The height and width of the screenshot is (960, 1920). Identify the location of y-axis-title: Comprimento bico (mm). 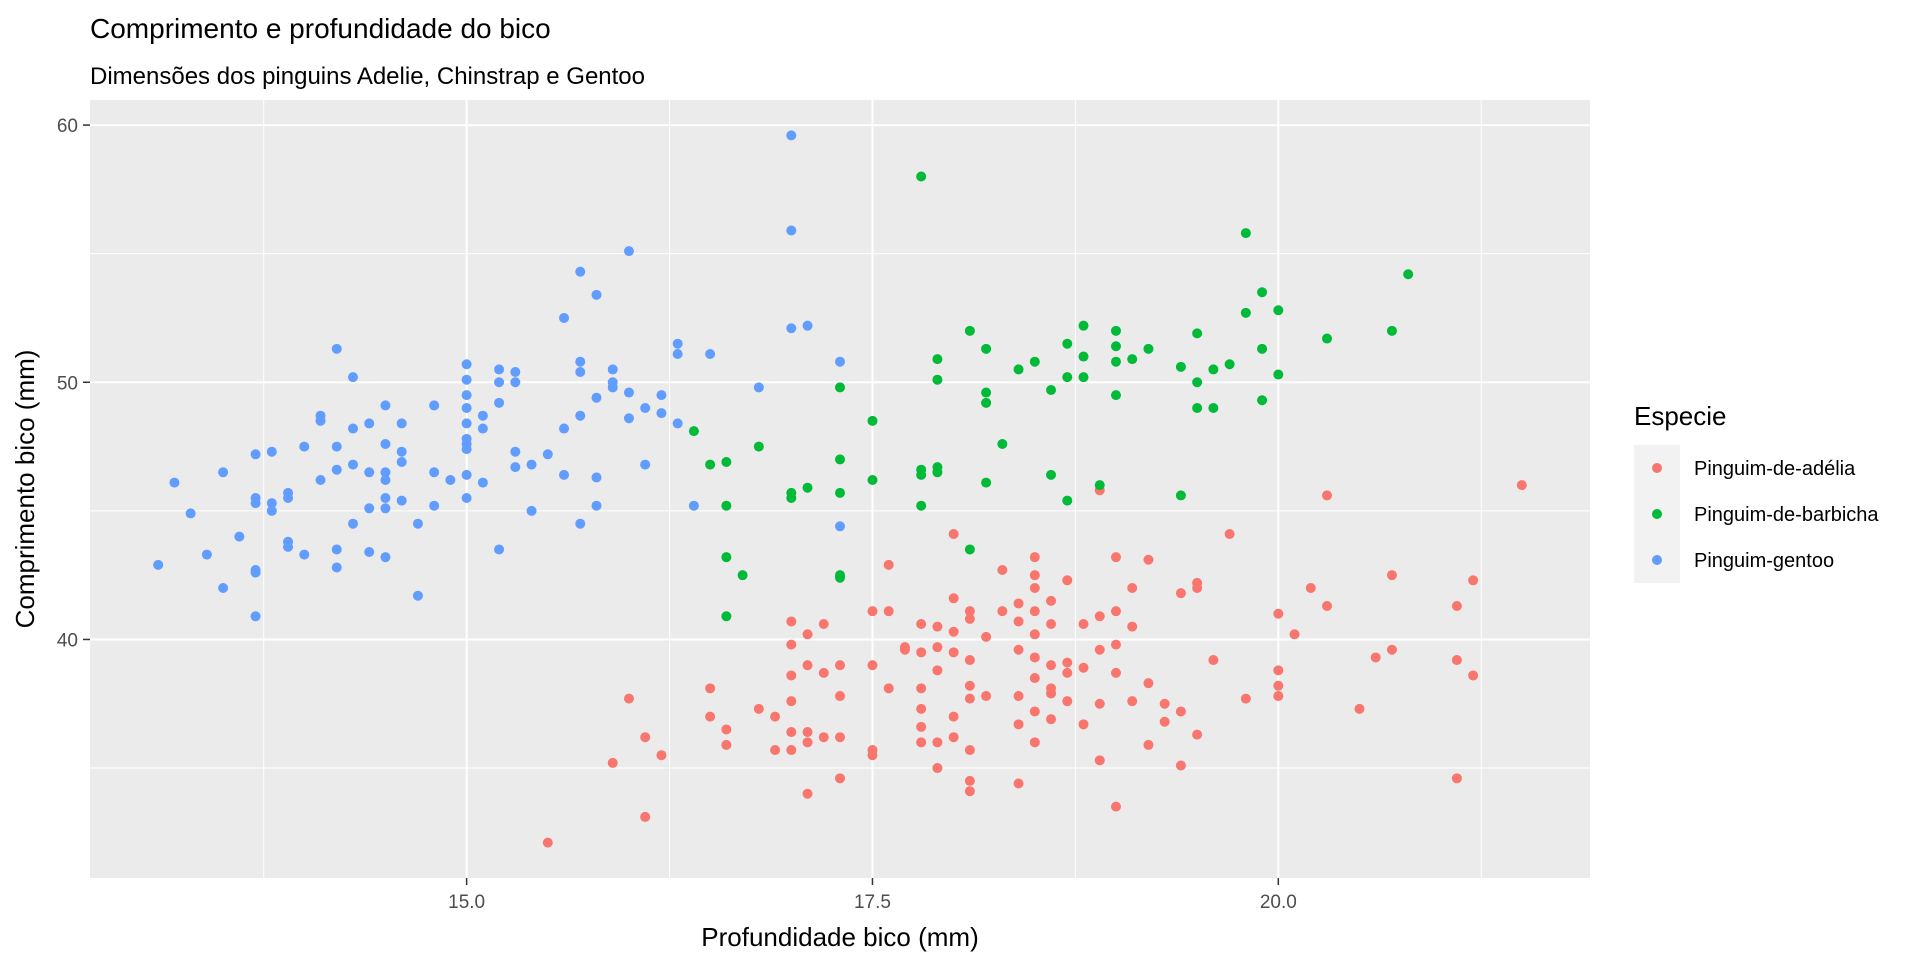
(25, 489).